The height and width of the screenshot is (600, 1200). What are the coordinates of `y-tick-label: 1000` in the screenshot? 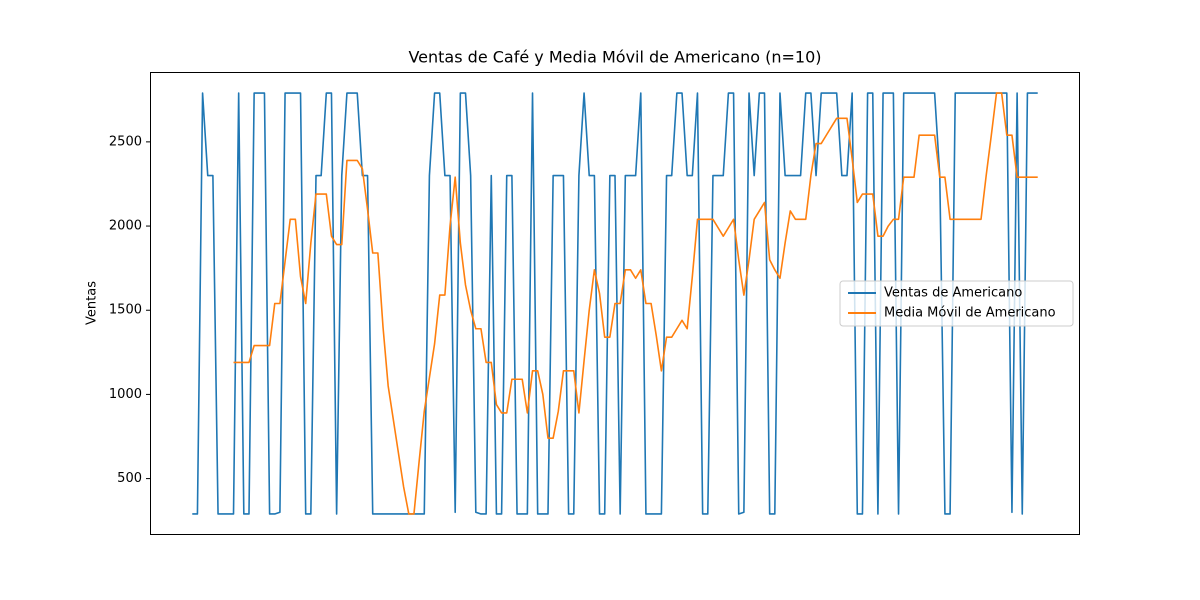 It's located at (125, 394).